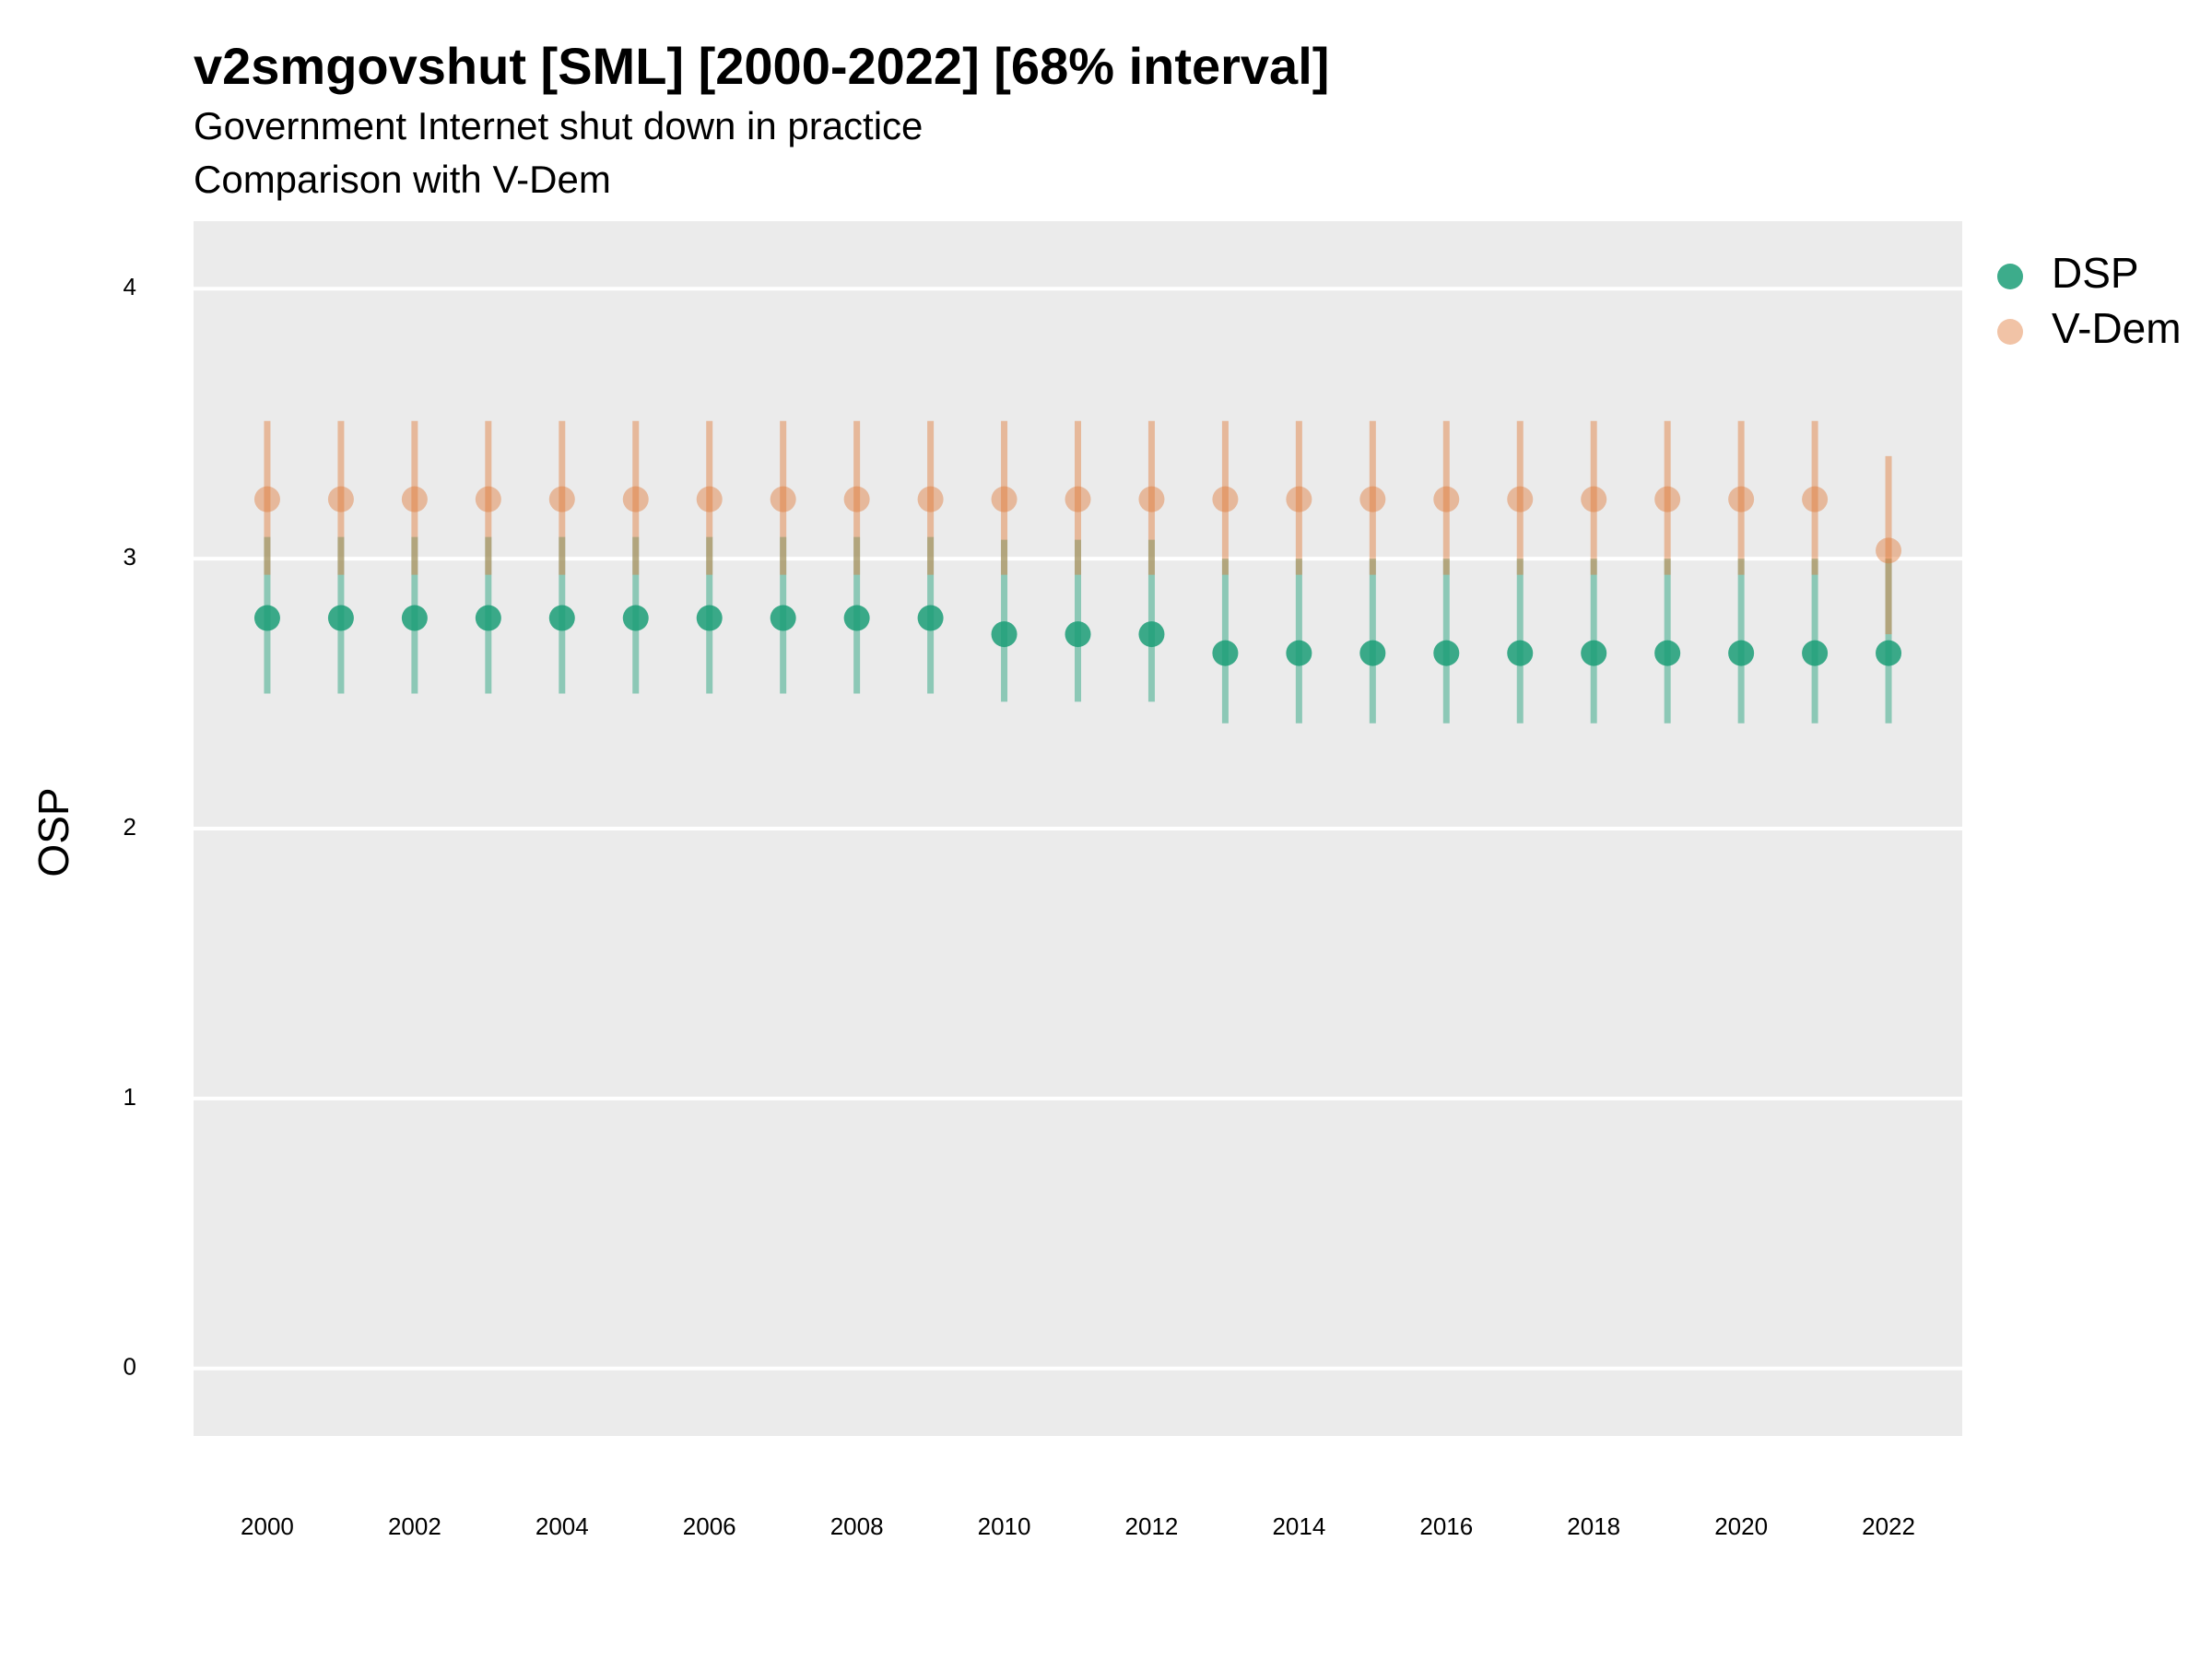  What do you see at coordinates (1741, 1526) in the screenshot?
I see `x-tick-label: 2020` at bounding box center [1741, 1526].